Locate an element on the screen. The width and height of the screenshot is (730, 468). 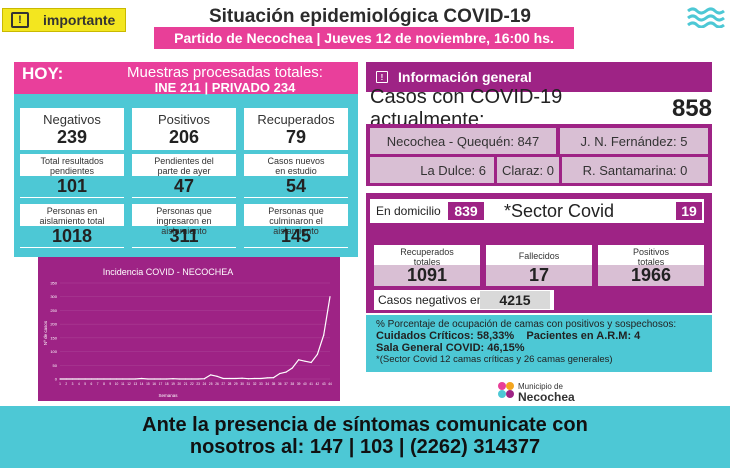
incidence-chart-panel is located at coordinates (189, 329).